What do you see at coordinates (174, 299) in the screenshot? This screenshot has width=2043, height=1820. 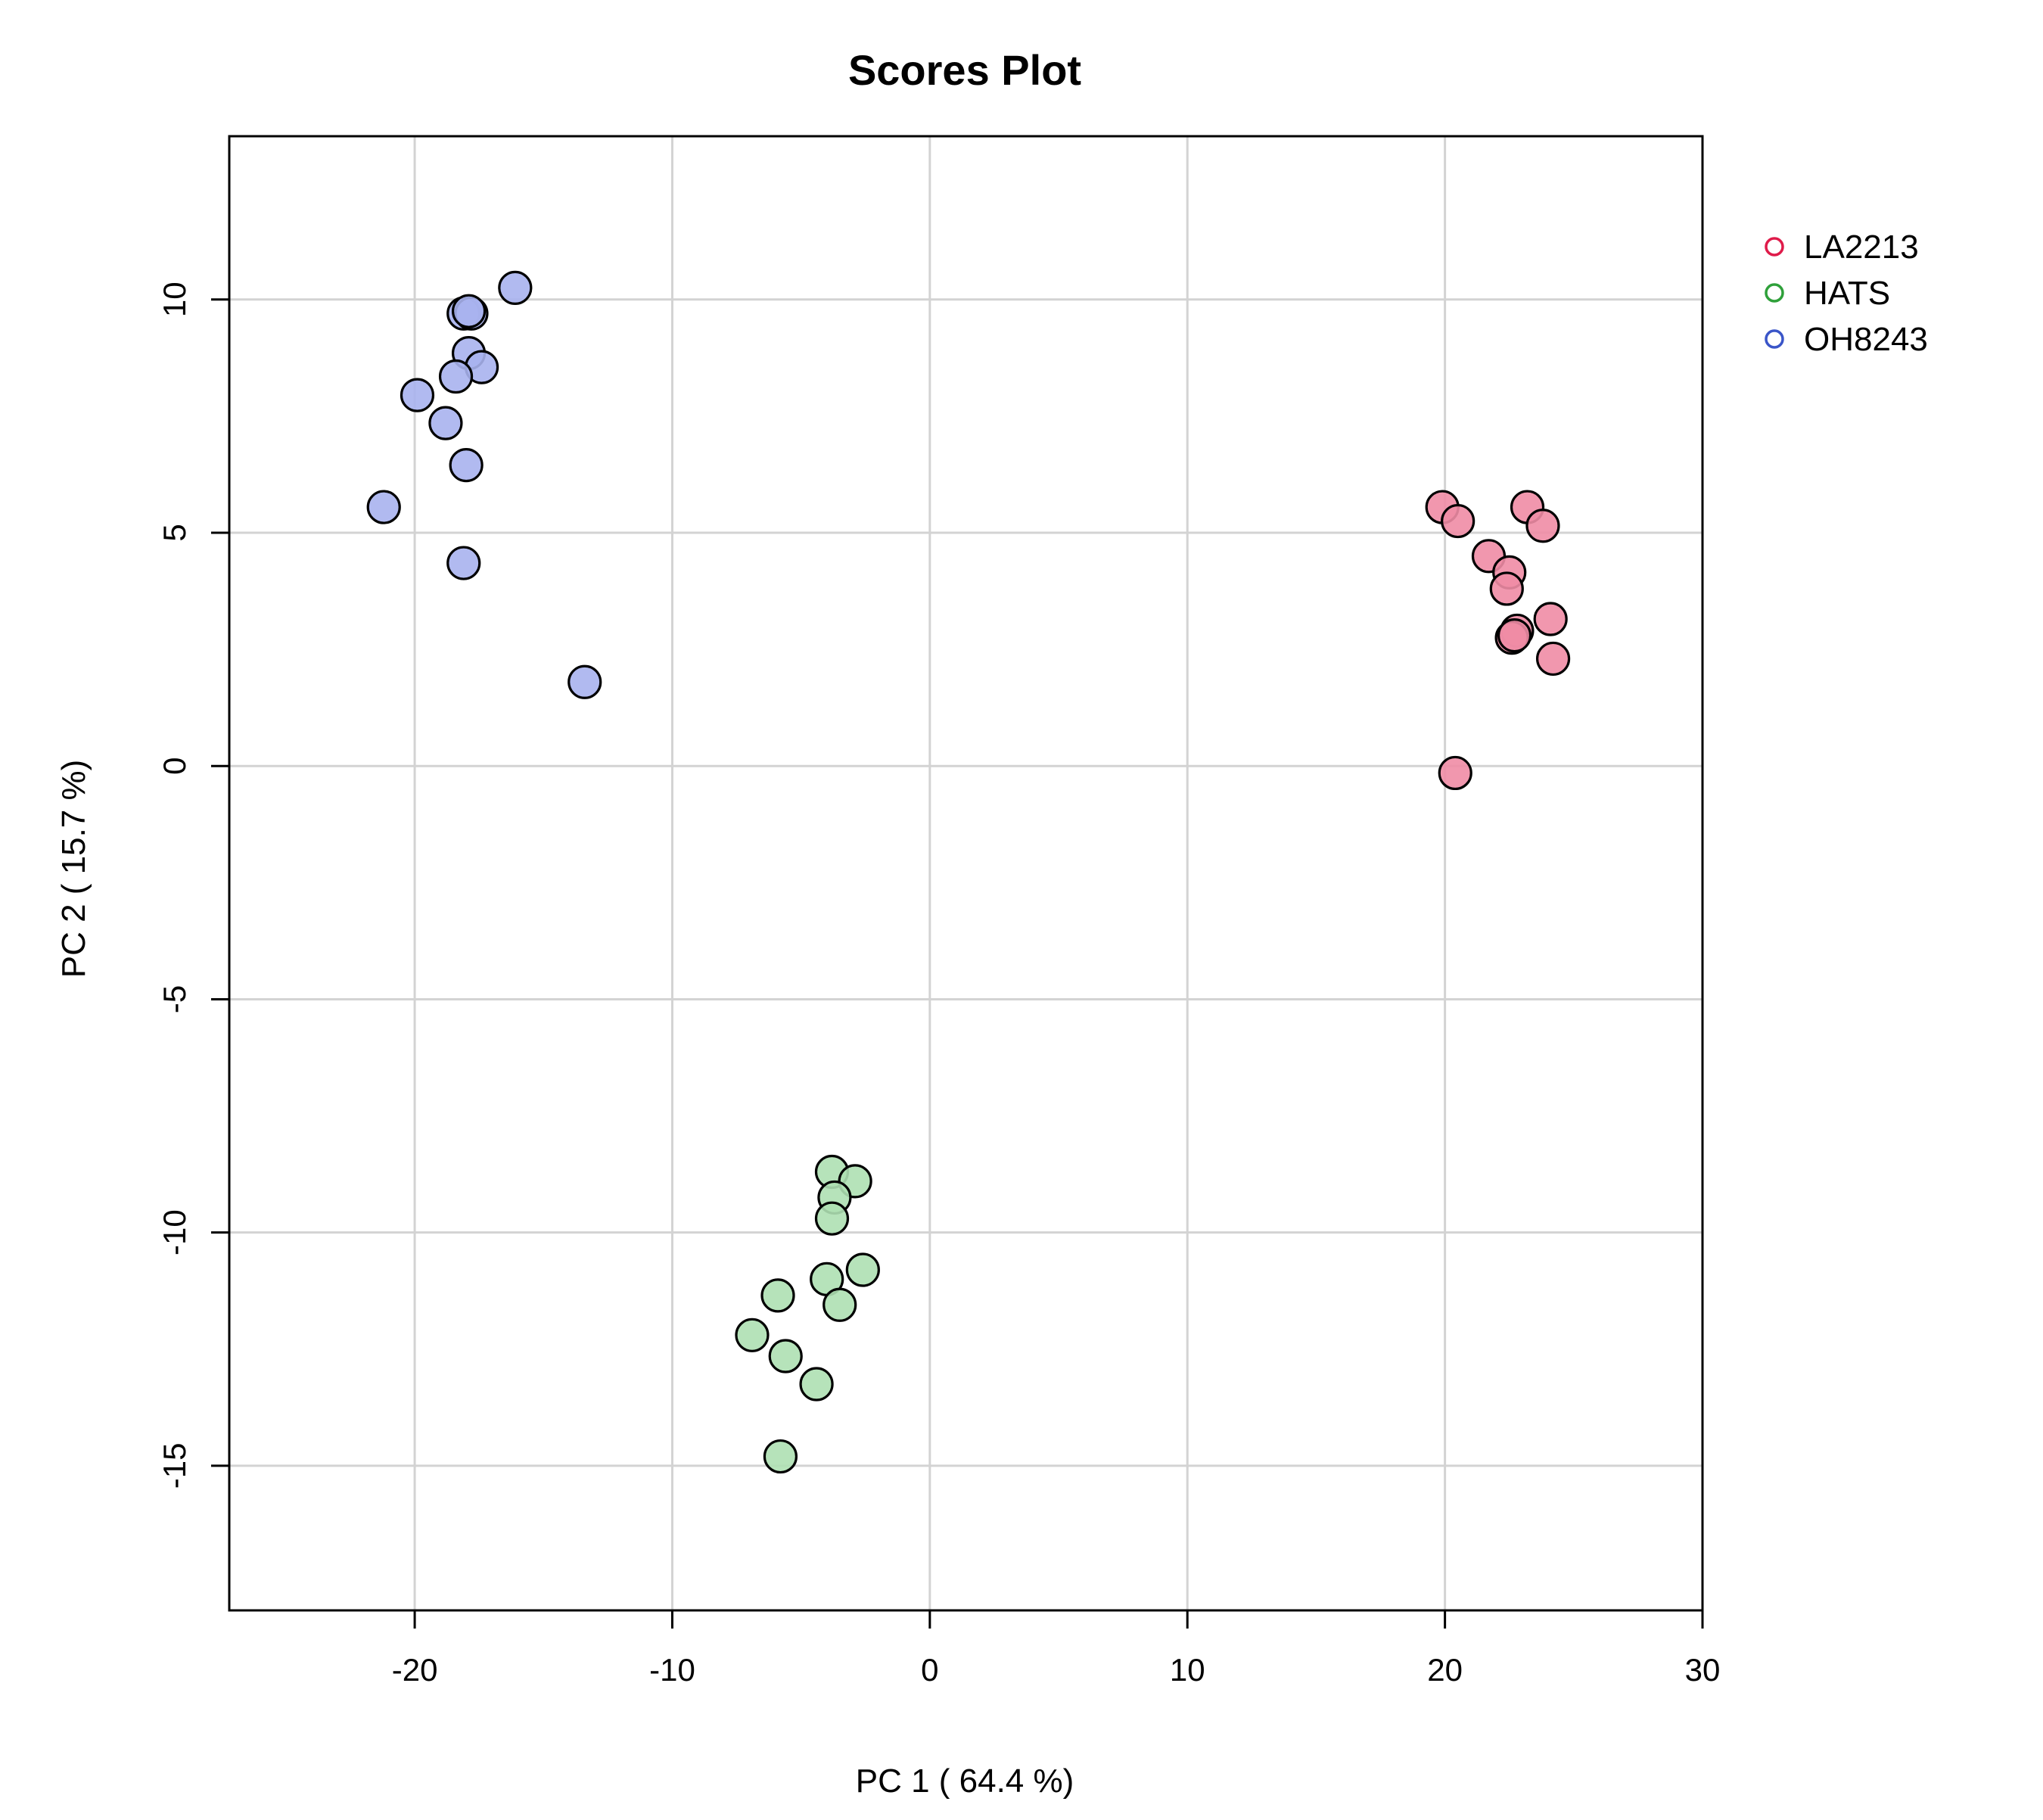 I see `y-tick-label: 10` at bounding box center [174, 299].